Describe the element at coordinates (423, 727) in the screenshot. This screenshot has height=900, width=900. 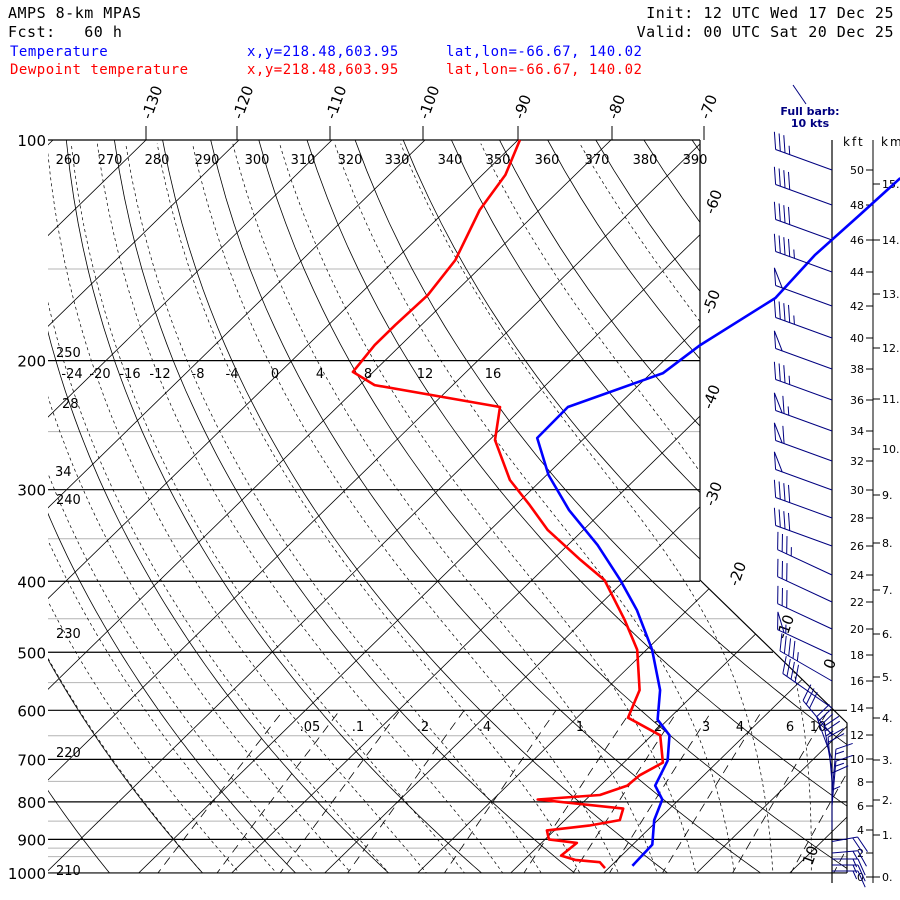
I see `mixing-ratio-label: .2` at that location.